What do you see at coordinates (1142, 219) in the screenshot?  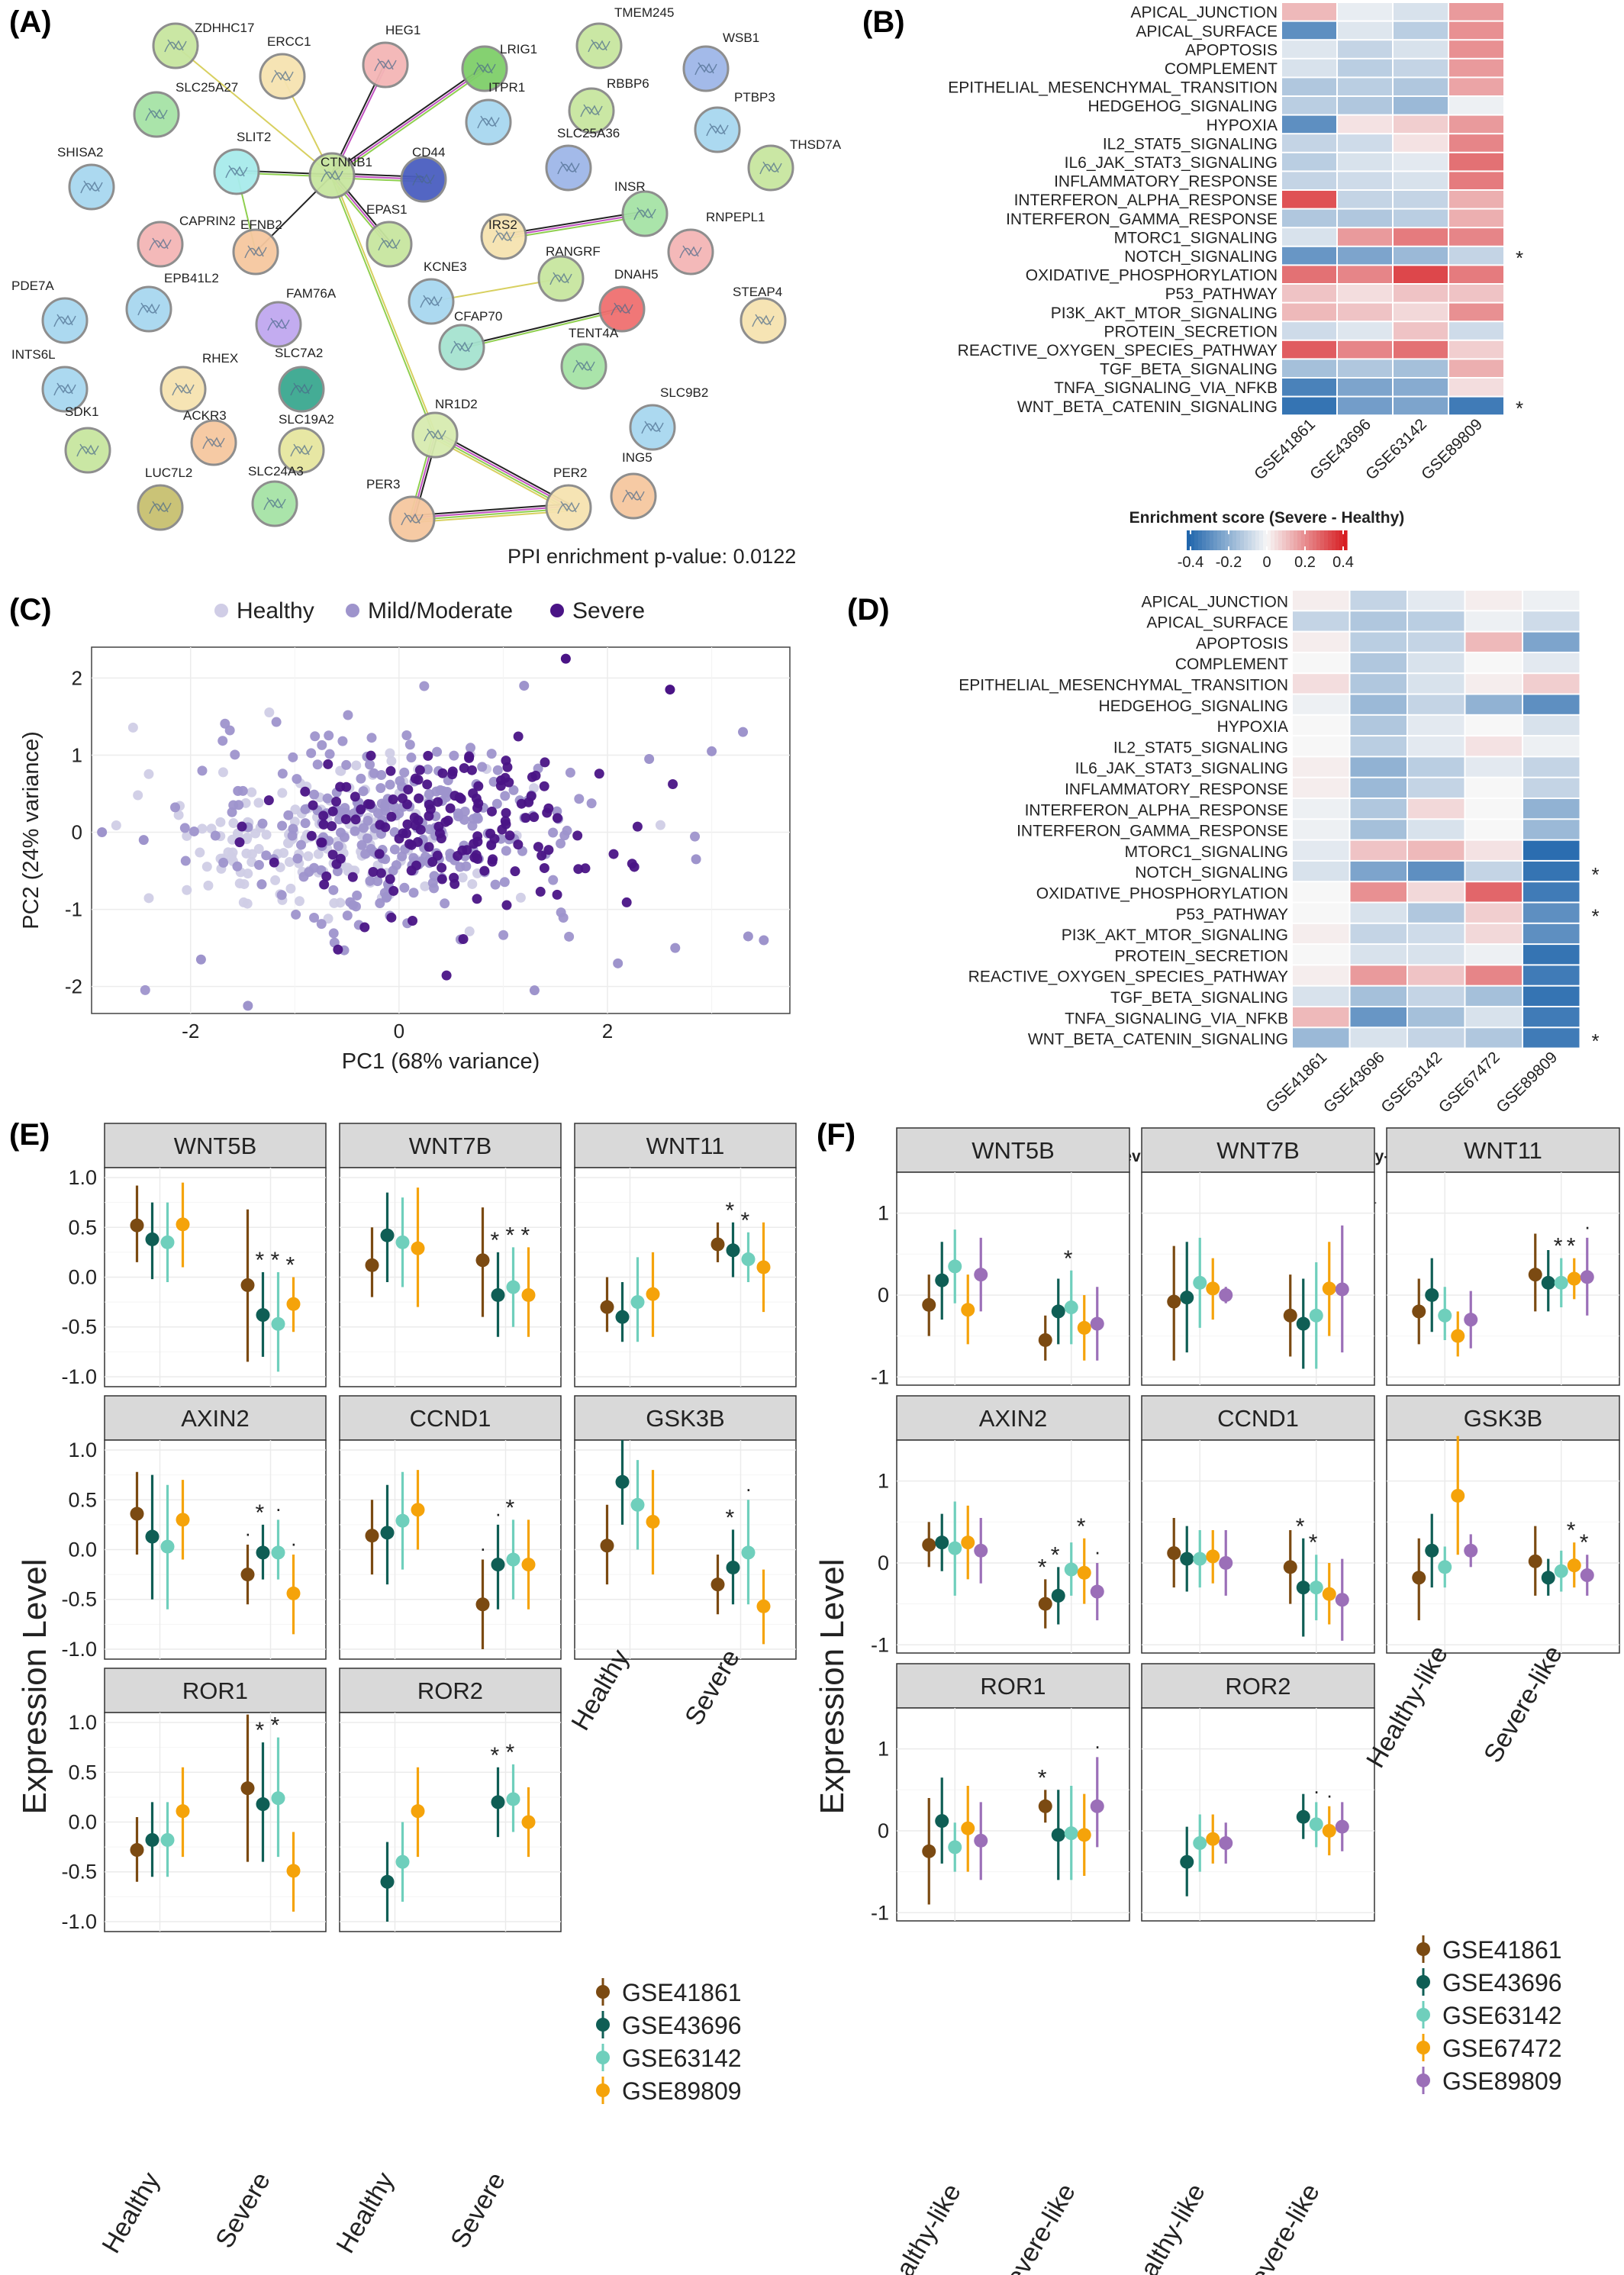 I see `heatmap-row-label: INTERFERON_GAMMA_RESPONSE` at bounding box center [1142, 219].